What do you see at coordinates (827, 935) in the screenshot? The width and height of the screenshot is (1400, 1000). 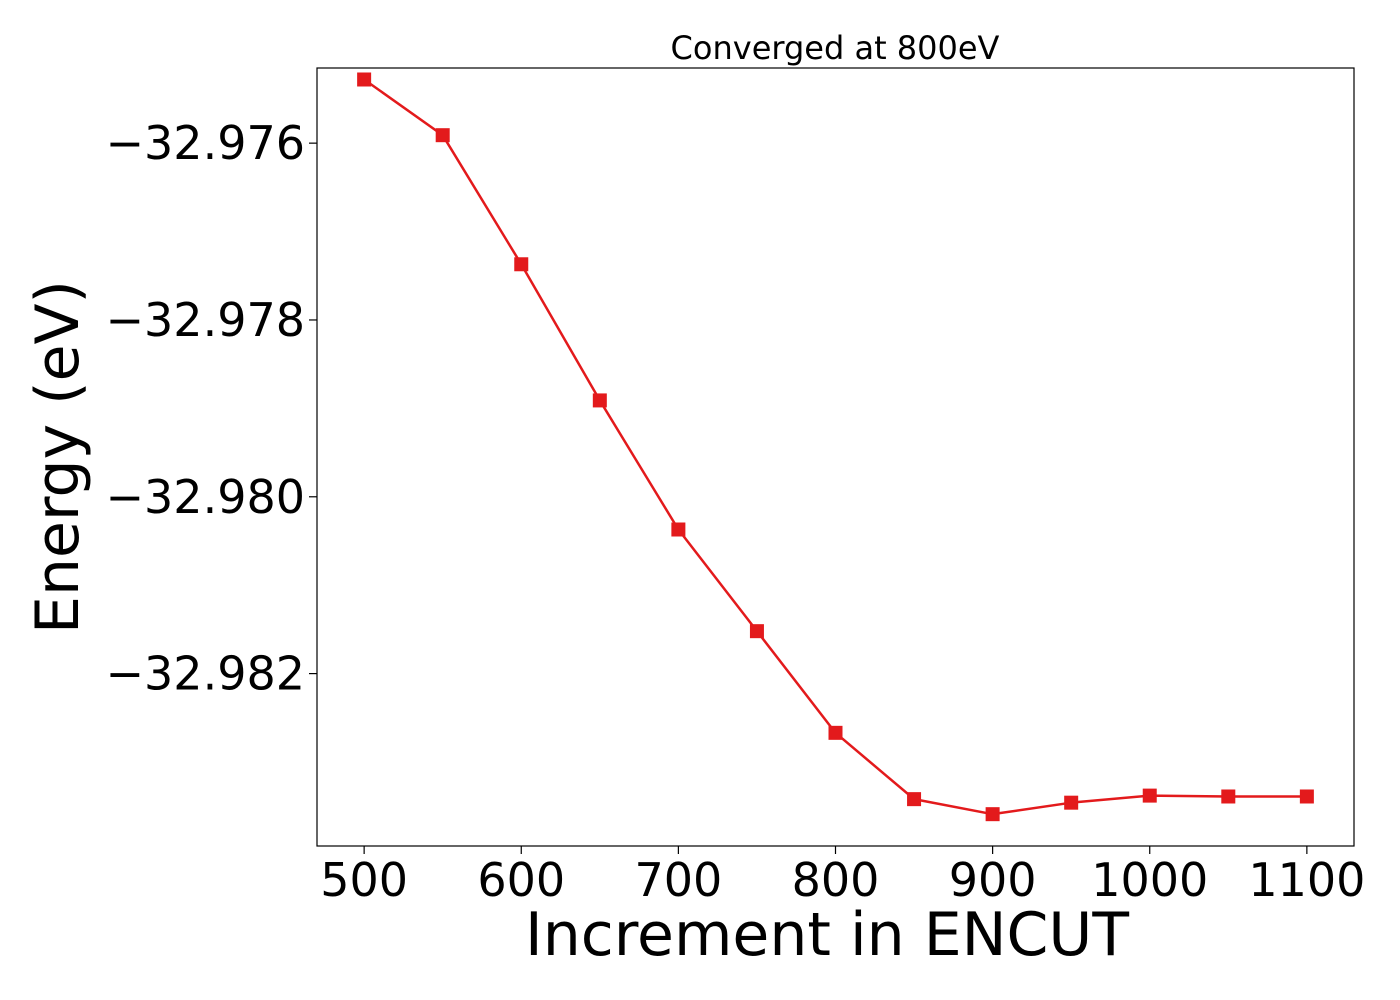 I see `x-axis-title: Increment in ENCUT` at bounding box center [827, 935].